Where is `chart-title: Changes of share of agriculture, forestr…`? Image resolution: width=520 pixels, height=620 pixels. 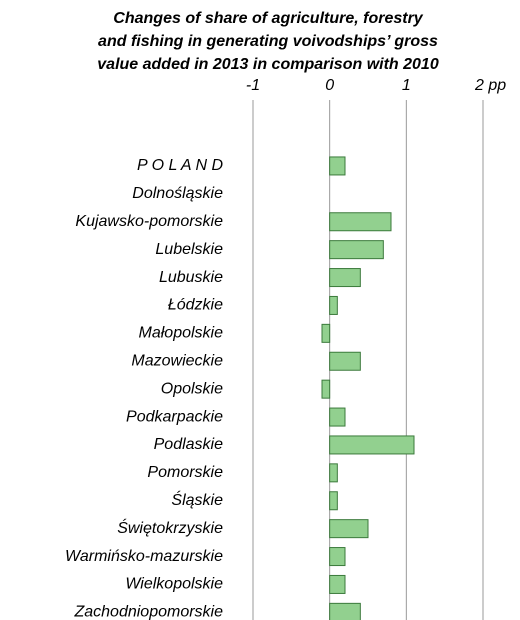 chart-title: Changes of share of agriculture, forestr… is located at coordinates (268, 18).